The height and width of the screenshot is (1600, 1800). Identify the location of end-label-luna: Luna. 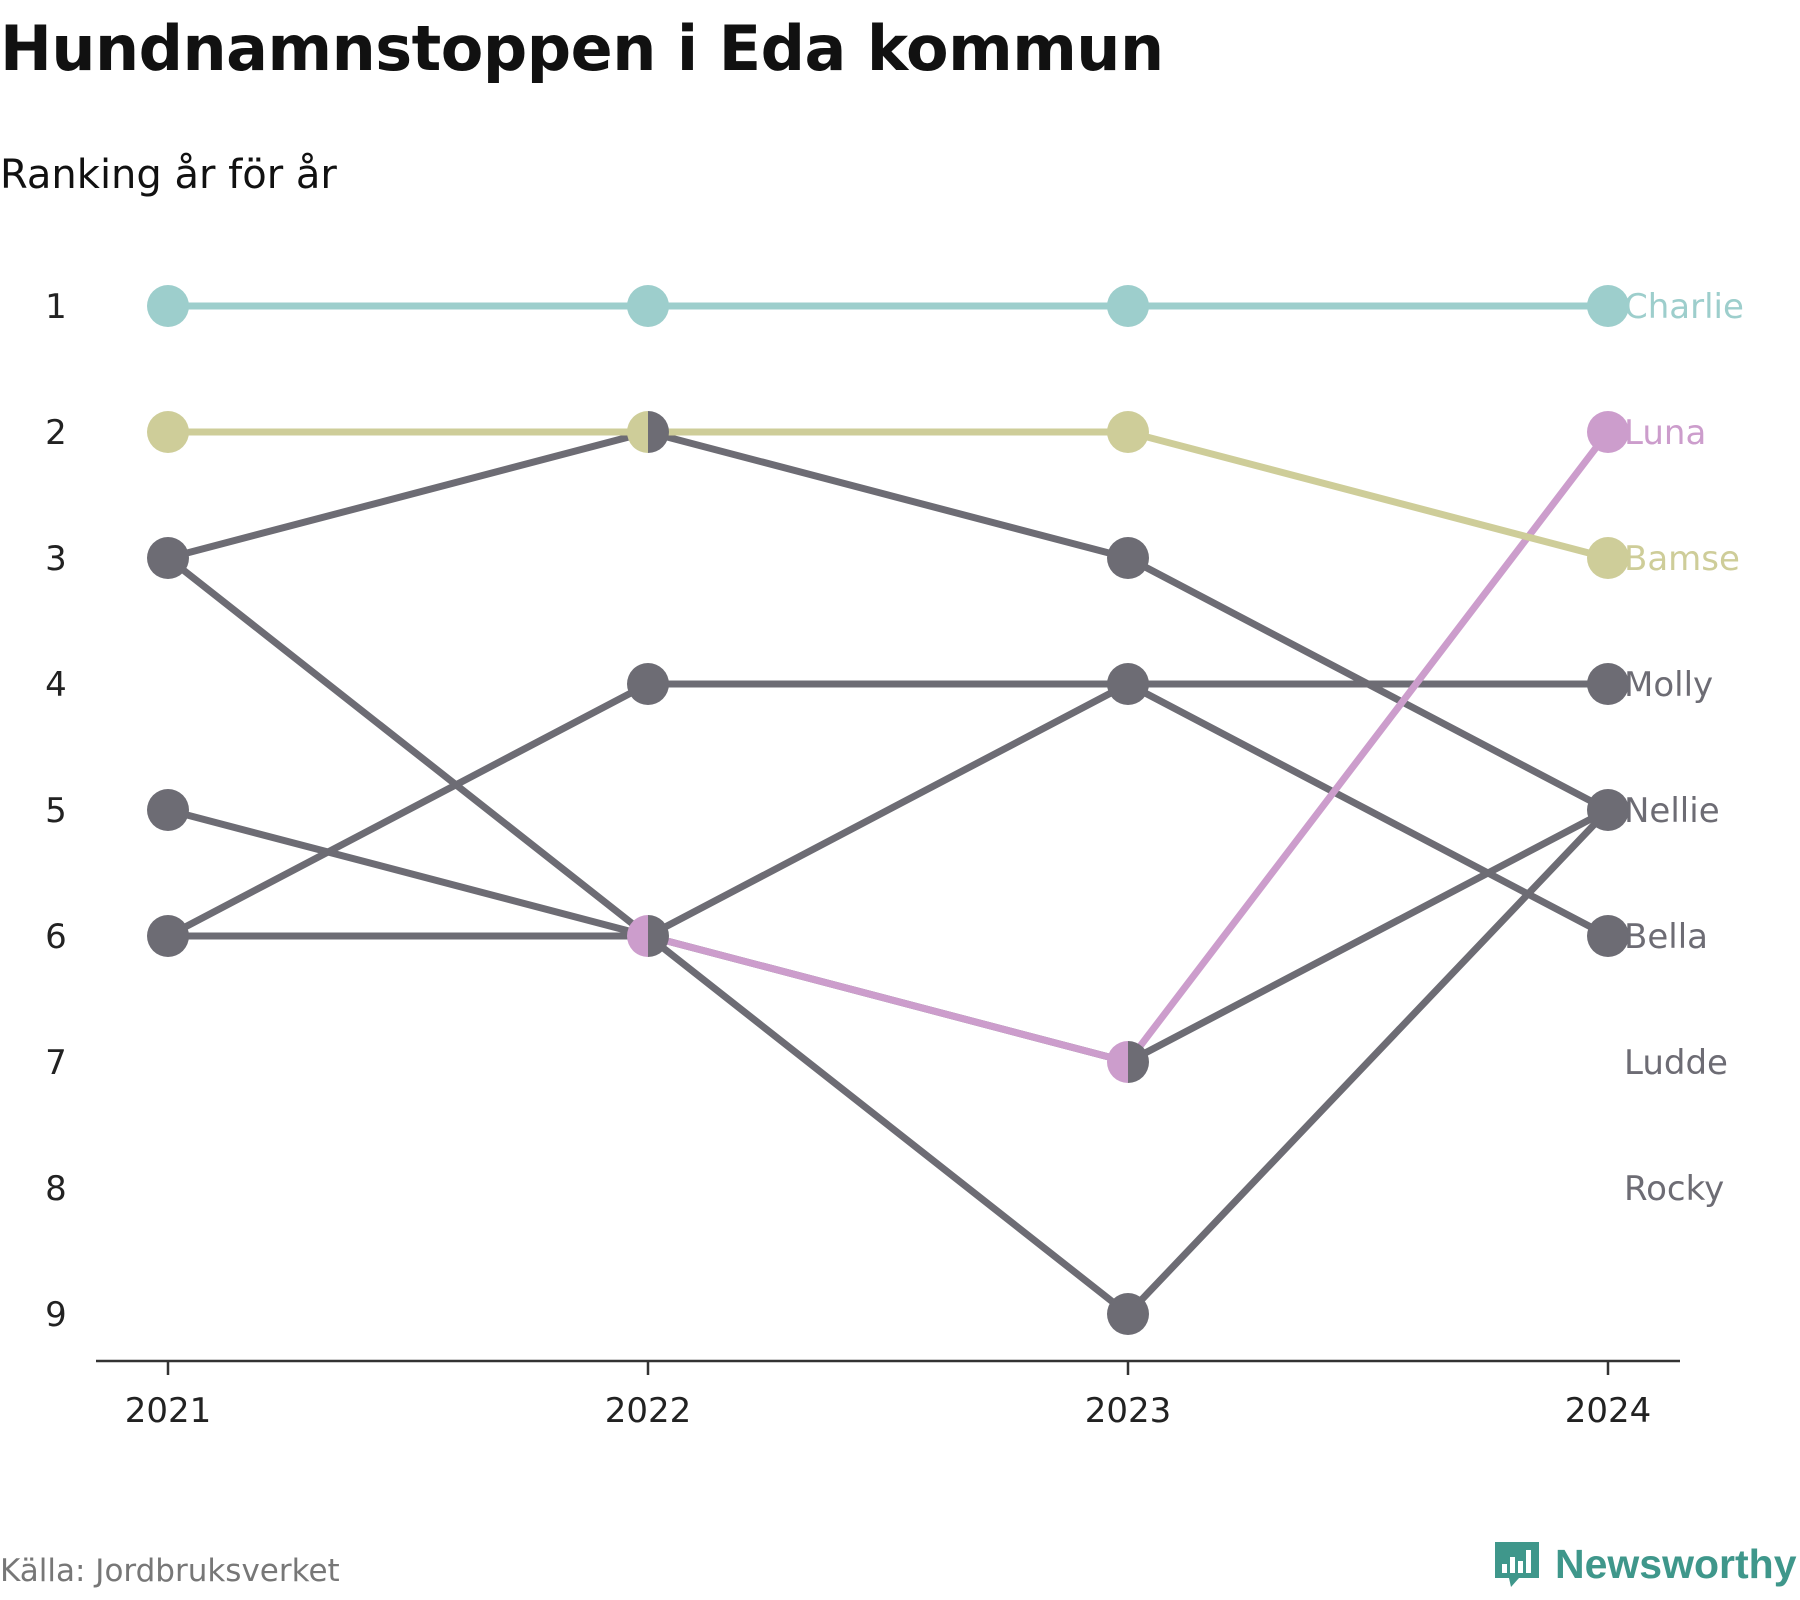
(1665, 433).